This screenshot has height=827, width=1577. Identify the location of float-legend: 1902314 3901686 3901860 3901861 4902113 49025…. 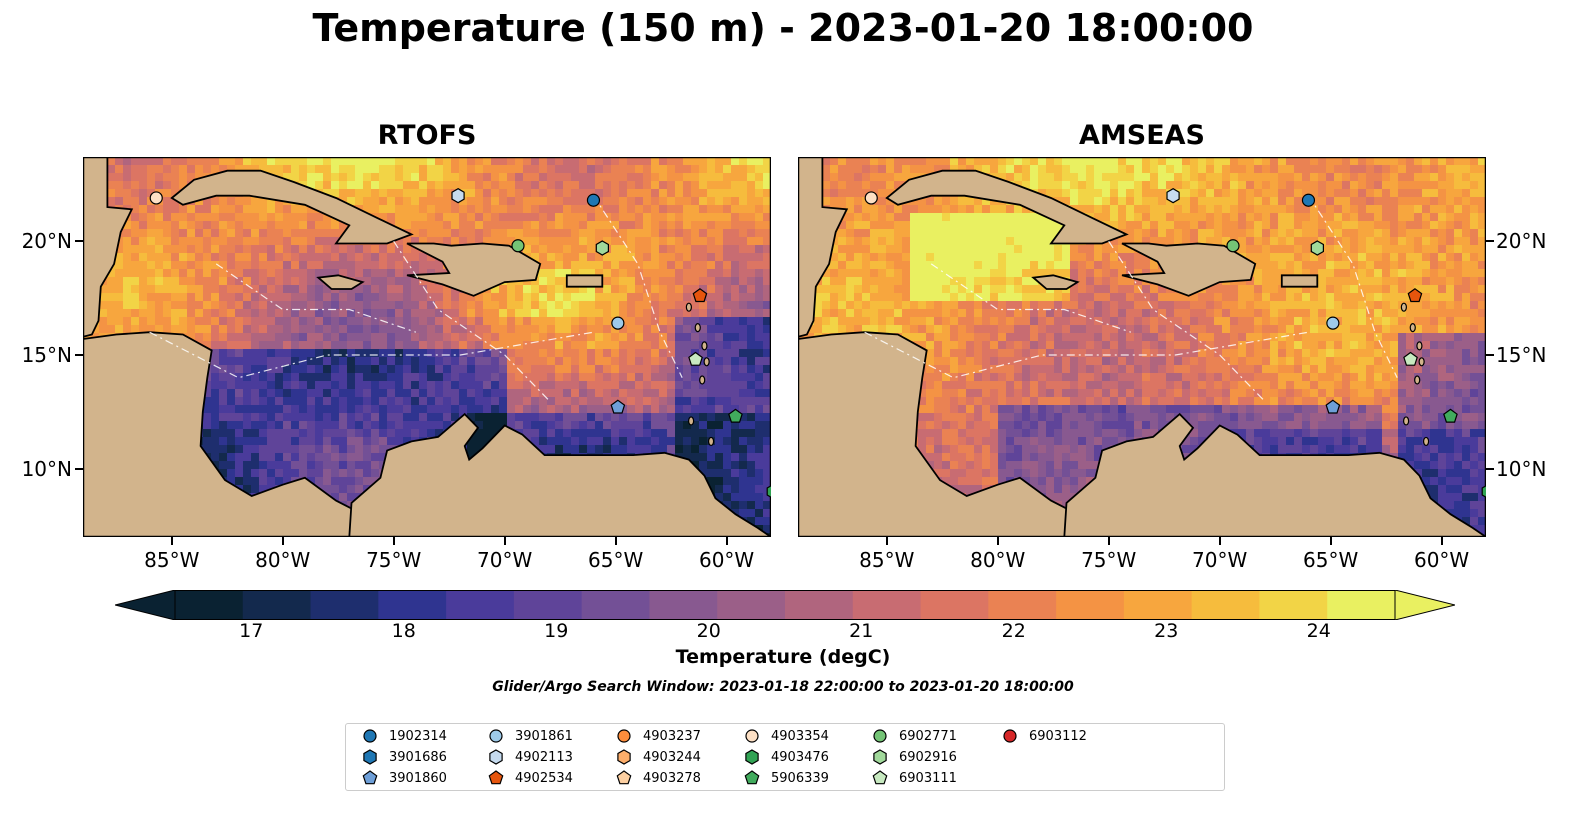
(785, 757).